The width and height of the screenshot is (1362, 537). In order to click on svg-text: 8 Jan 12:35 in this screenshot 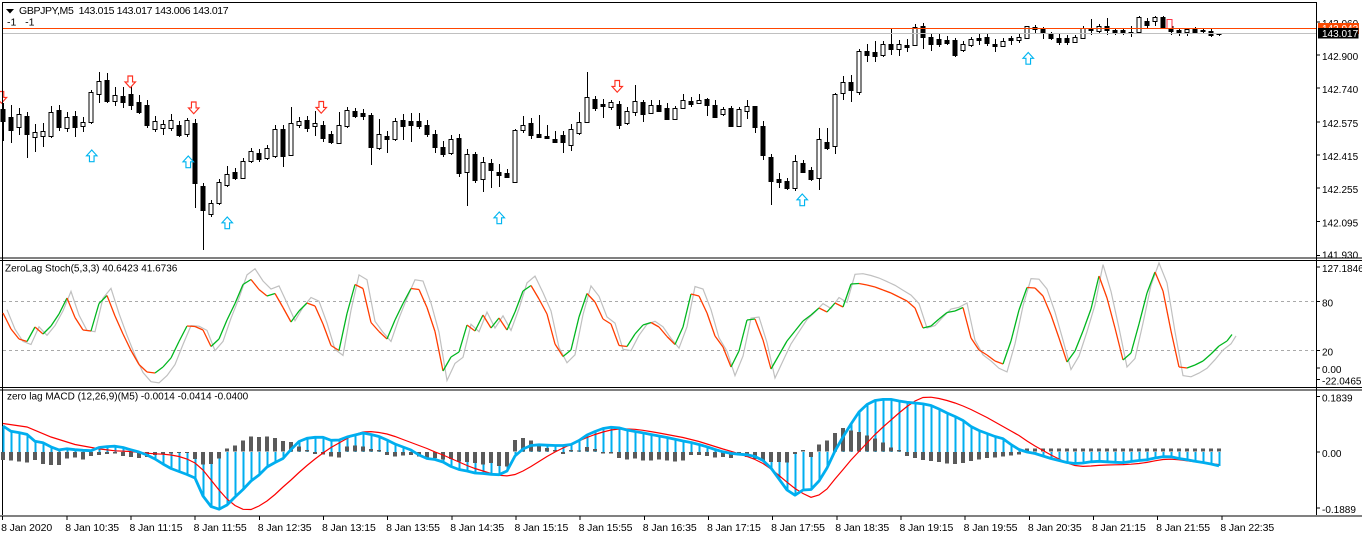, I will do `click(285, 528)`.